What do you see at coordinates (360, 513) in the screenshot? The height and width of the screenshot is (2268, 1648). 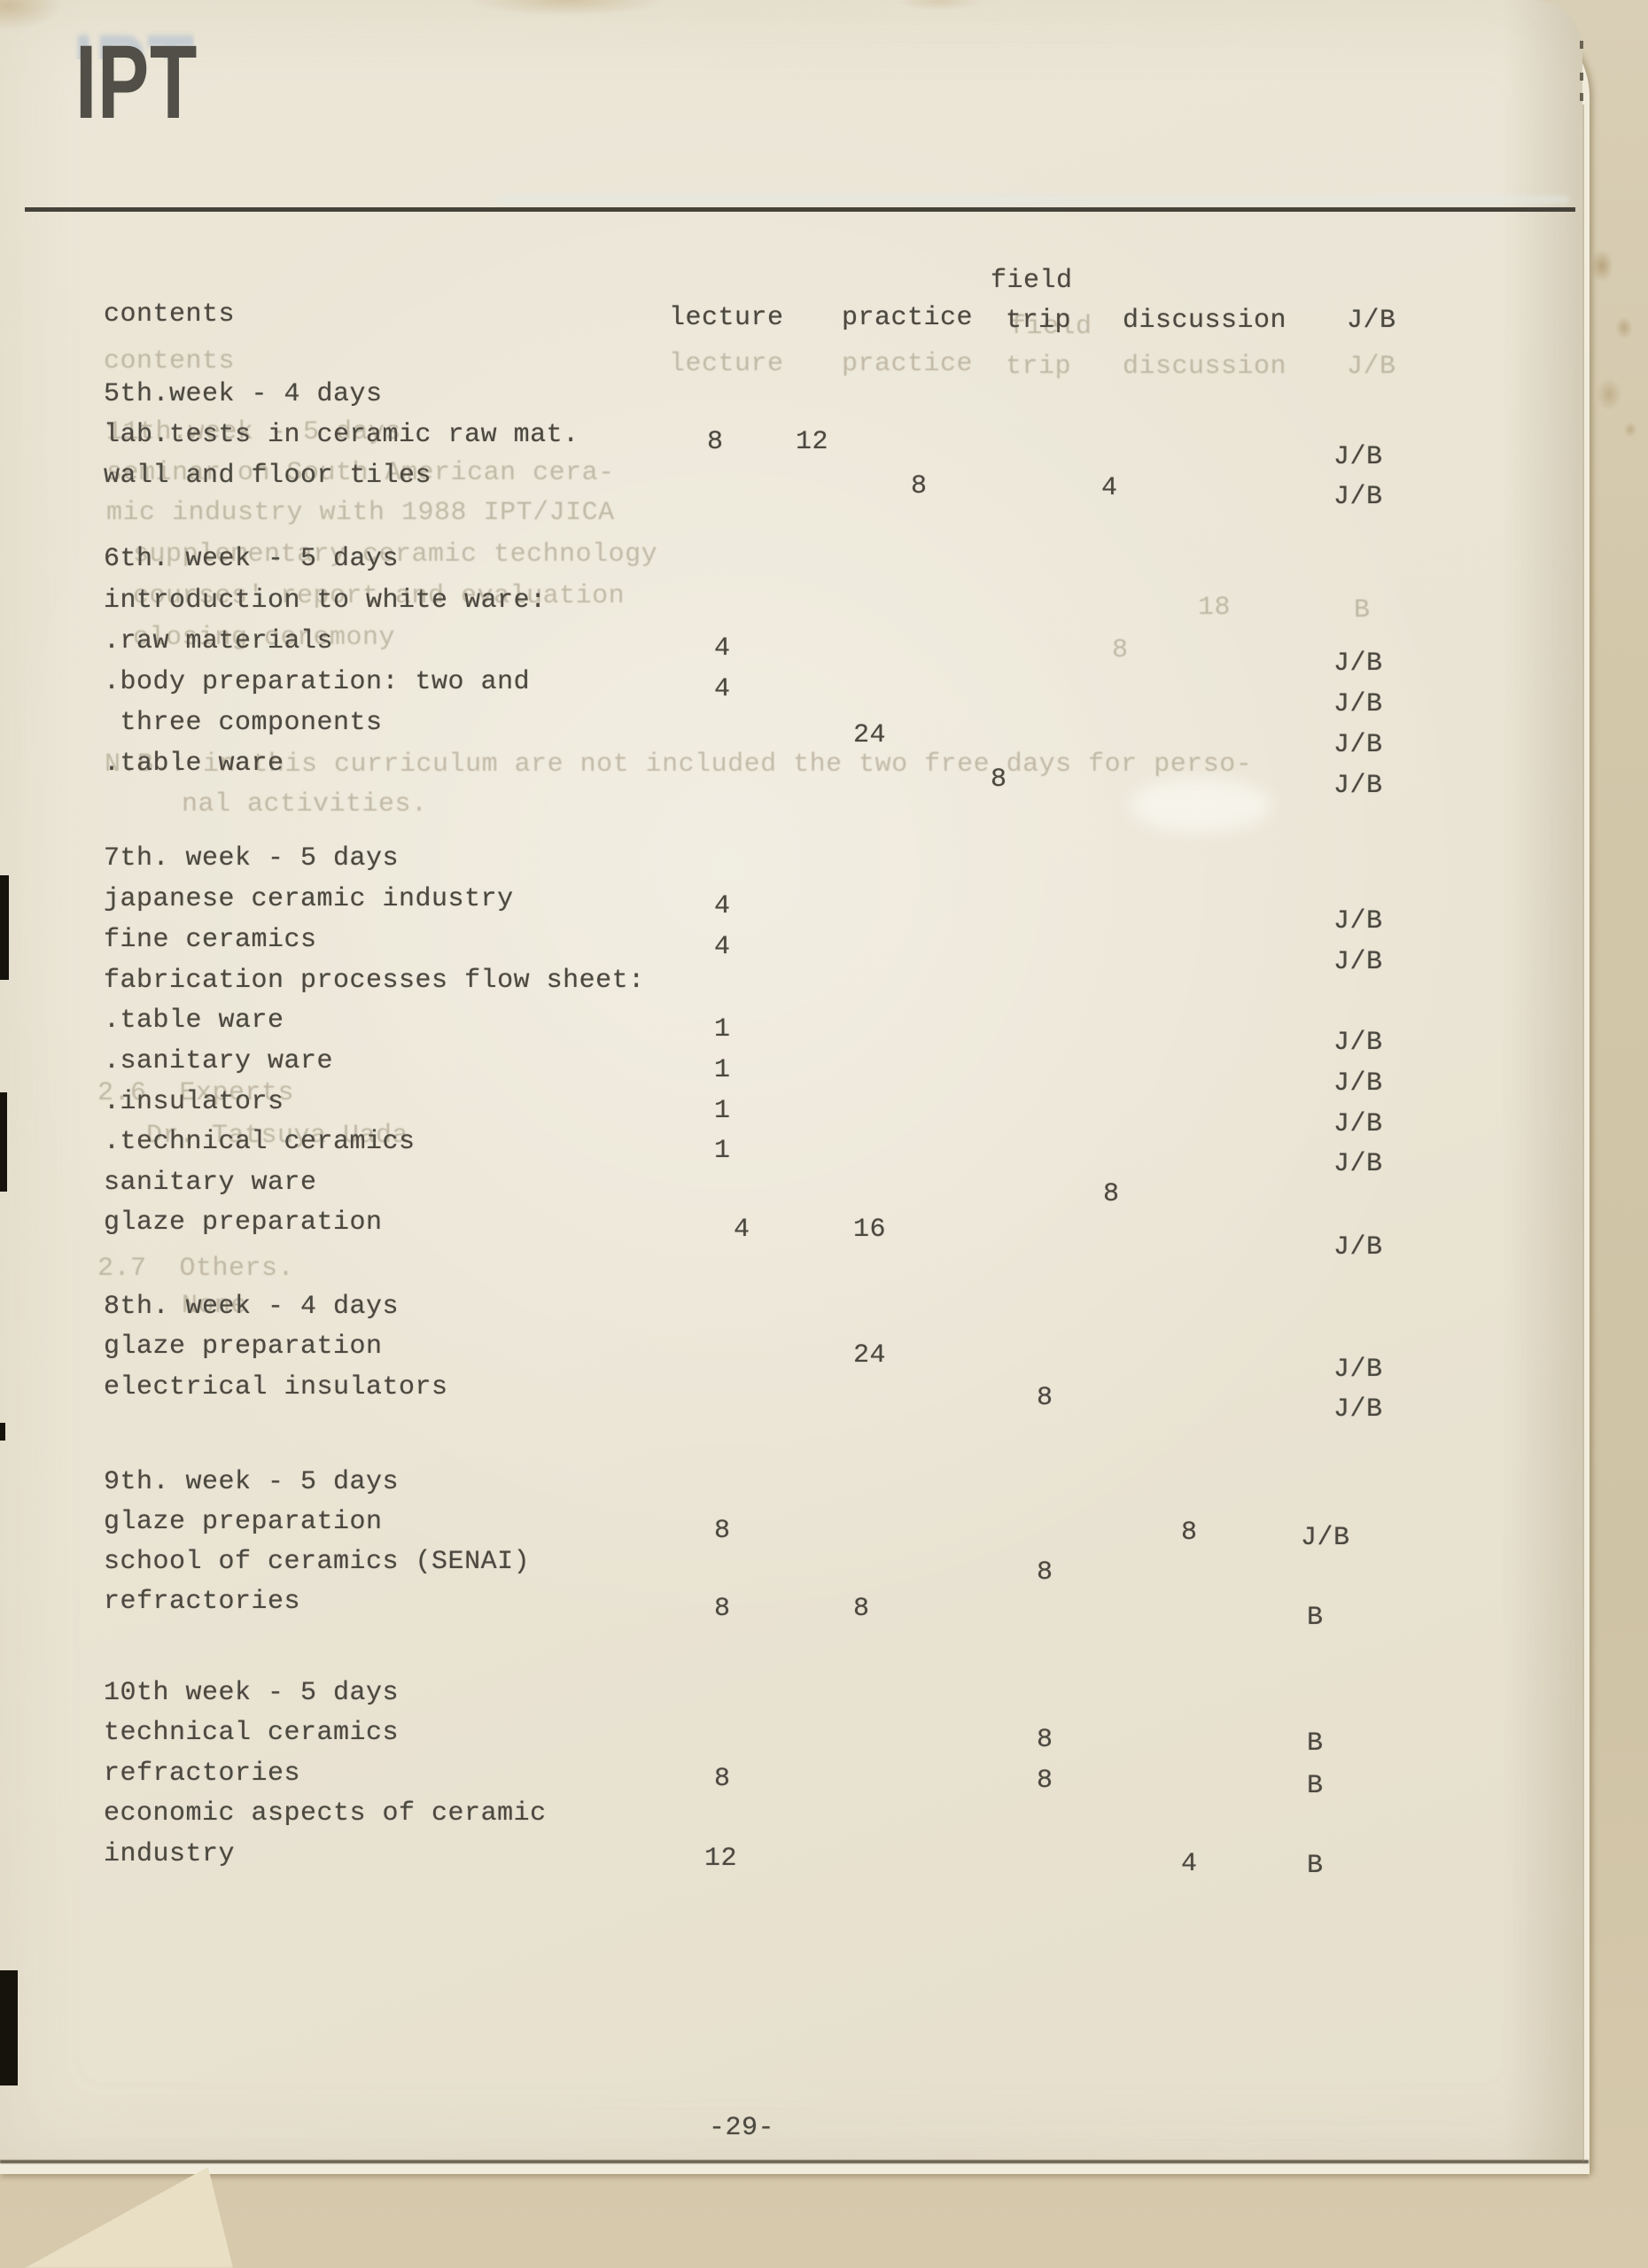 I see `ghost-line: mic industry with 1988 IPT/JICA` at bounding box center [360, 513].